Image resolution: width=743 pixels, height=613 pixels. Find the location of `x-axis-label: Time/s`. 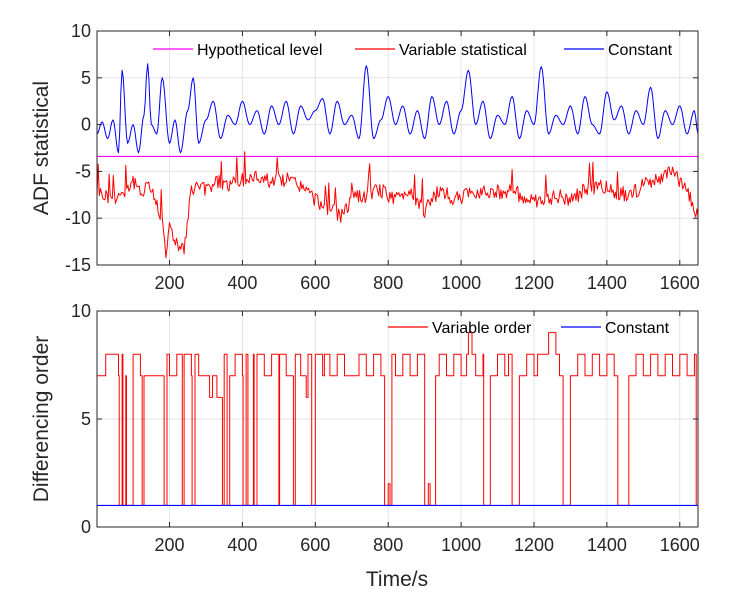

x-axis-label: Time/s is located at coordinates (397, 579).